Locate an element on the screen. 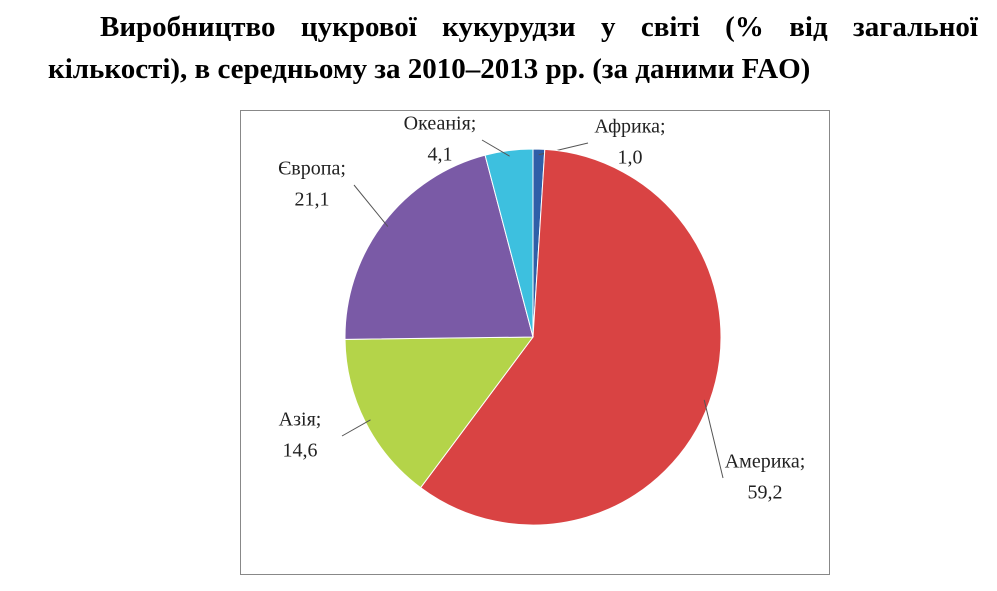 Image resolution: width=997 pixels, height=591 pixels. slice-label: Океанія; is located at coordinates (440, 124).